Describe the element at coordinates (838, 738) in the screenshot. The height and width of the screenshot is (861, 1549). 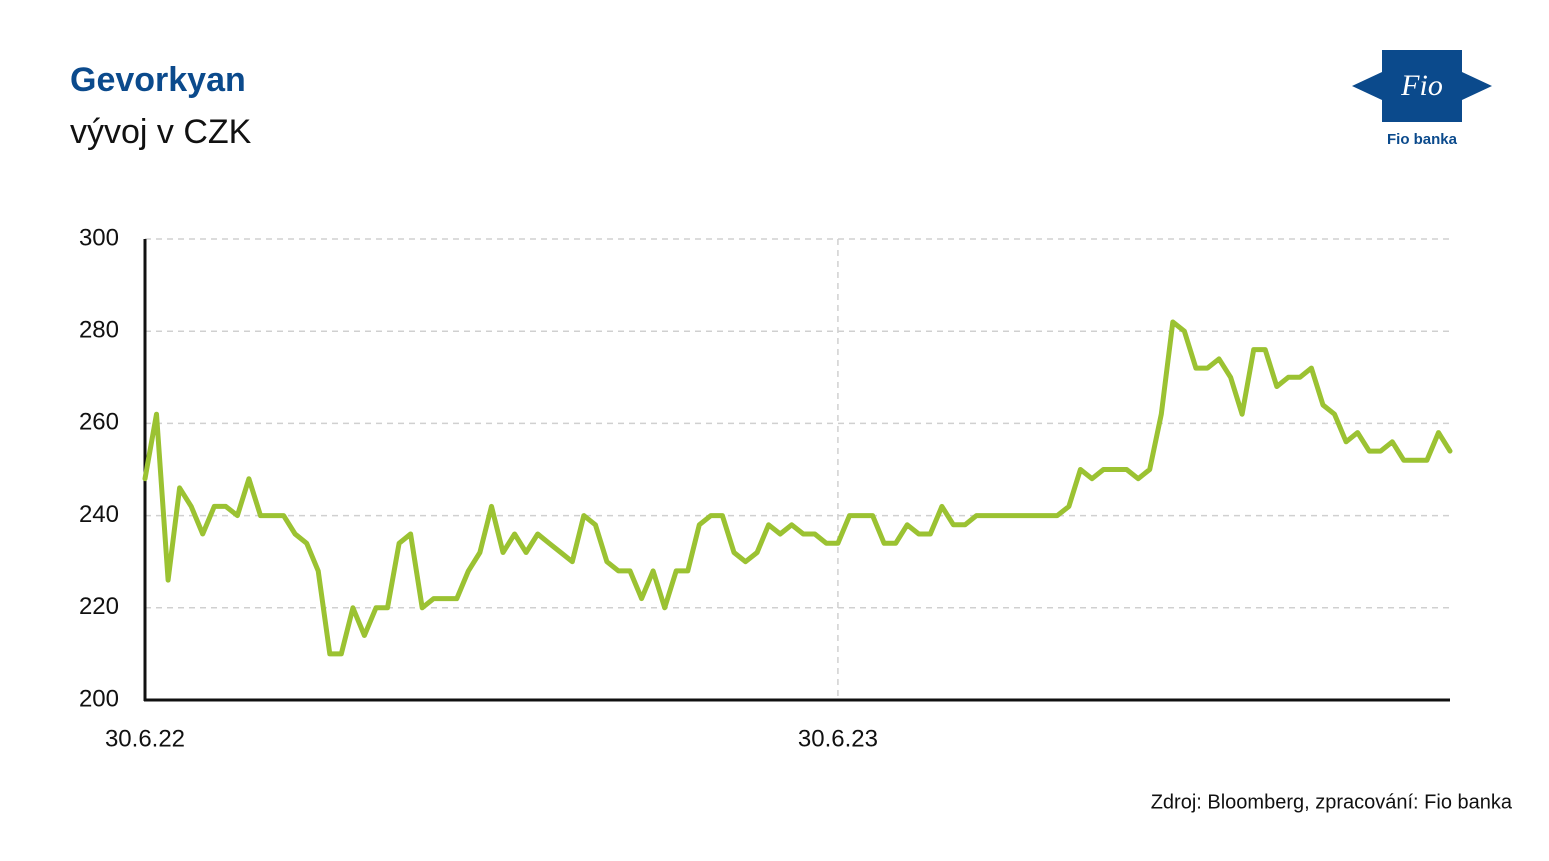
I see `x-tick-label: 30.6.23` at that location.